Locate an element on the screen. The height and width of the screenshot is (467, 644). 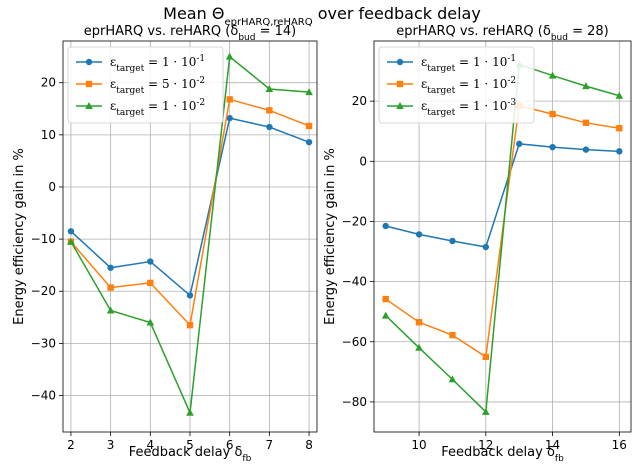
y-tick-label: −10 is located at coordinates (43, 239).